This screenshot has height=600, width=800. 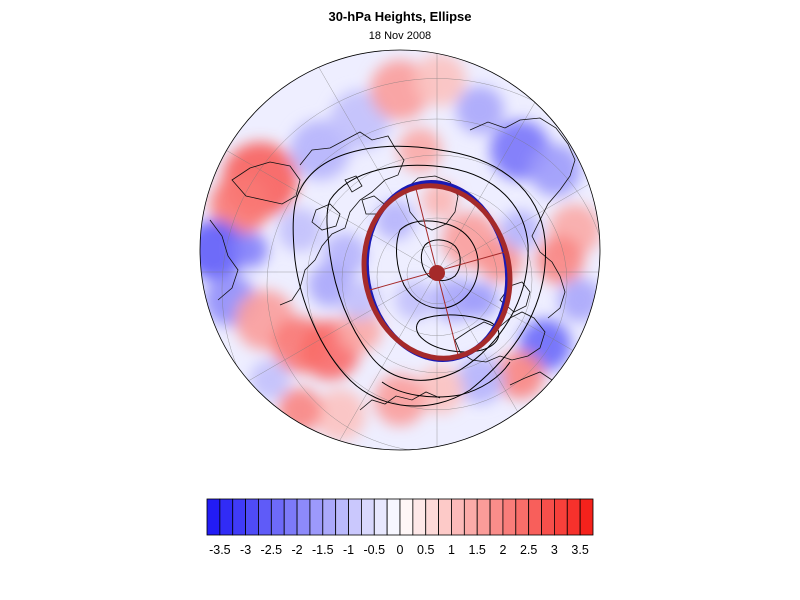 I want to click on coastline-greenland, so click(x=431, y=203).